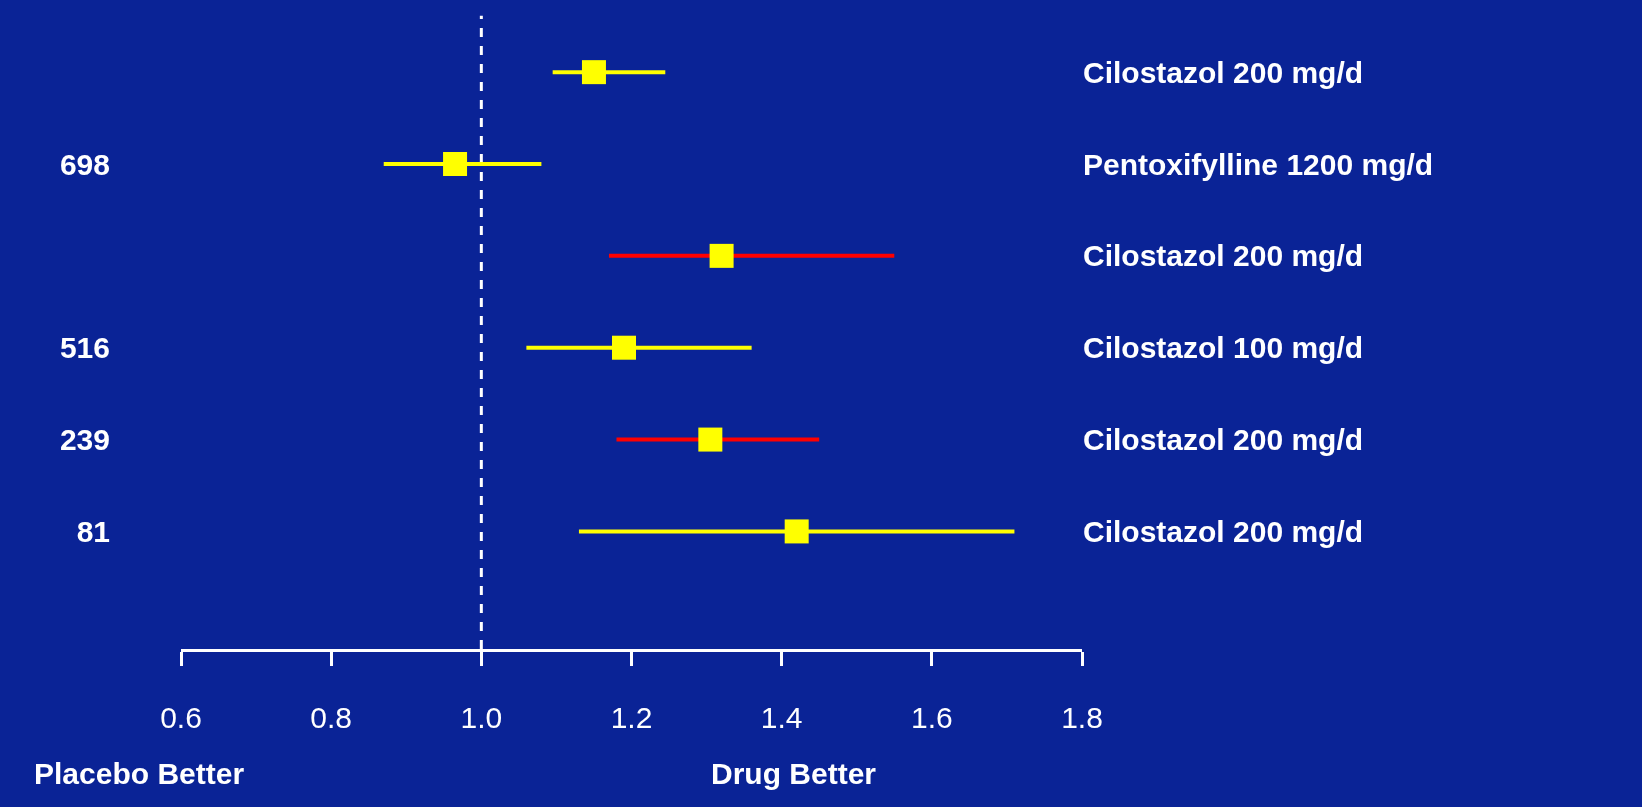 This screenshot has height=807, width=1642. Describe the element at coordinates (1223, 348) in the screenshot. I see `y2-tick-label: Cilostazol 100 mg/d` at that location.